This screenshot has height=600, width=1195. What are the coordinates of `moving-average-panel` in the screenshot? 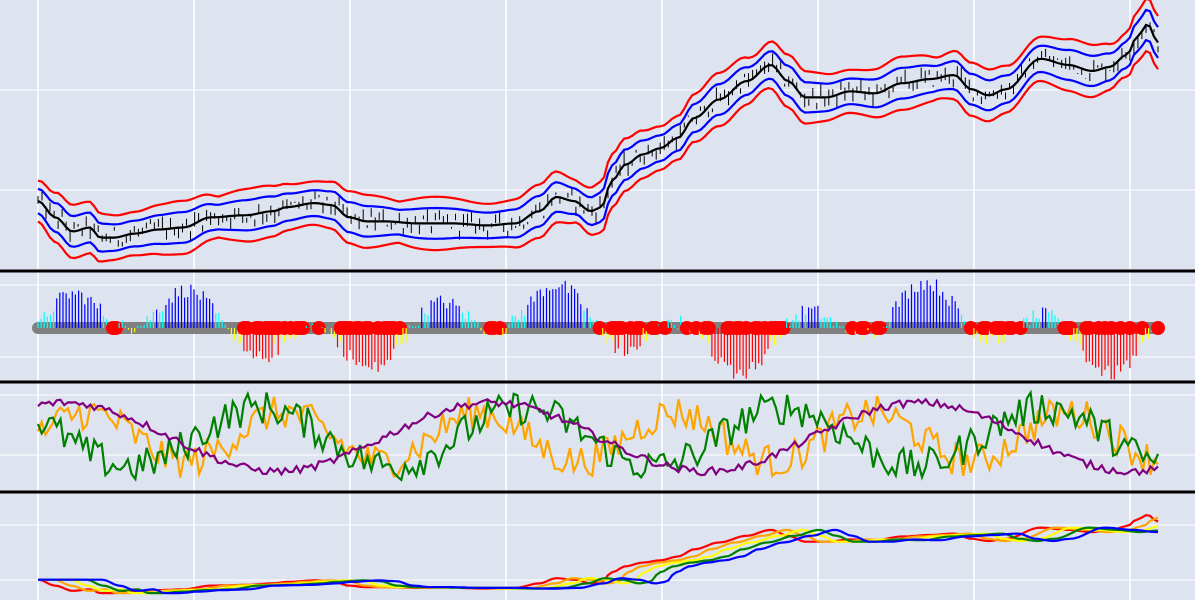 It's located at (598, 554).